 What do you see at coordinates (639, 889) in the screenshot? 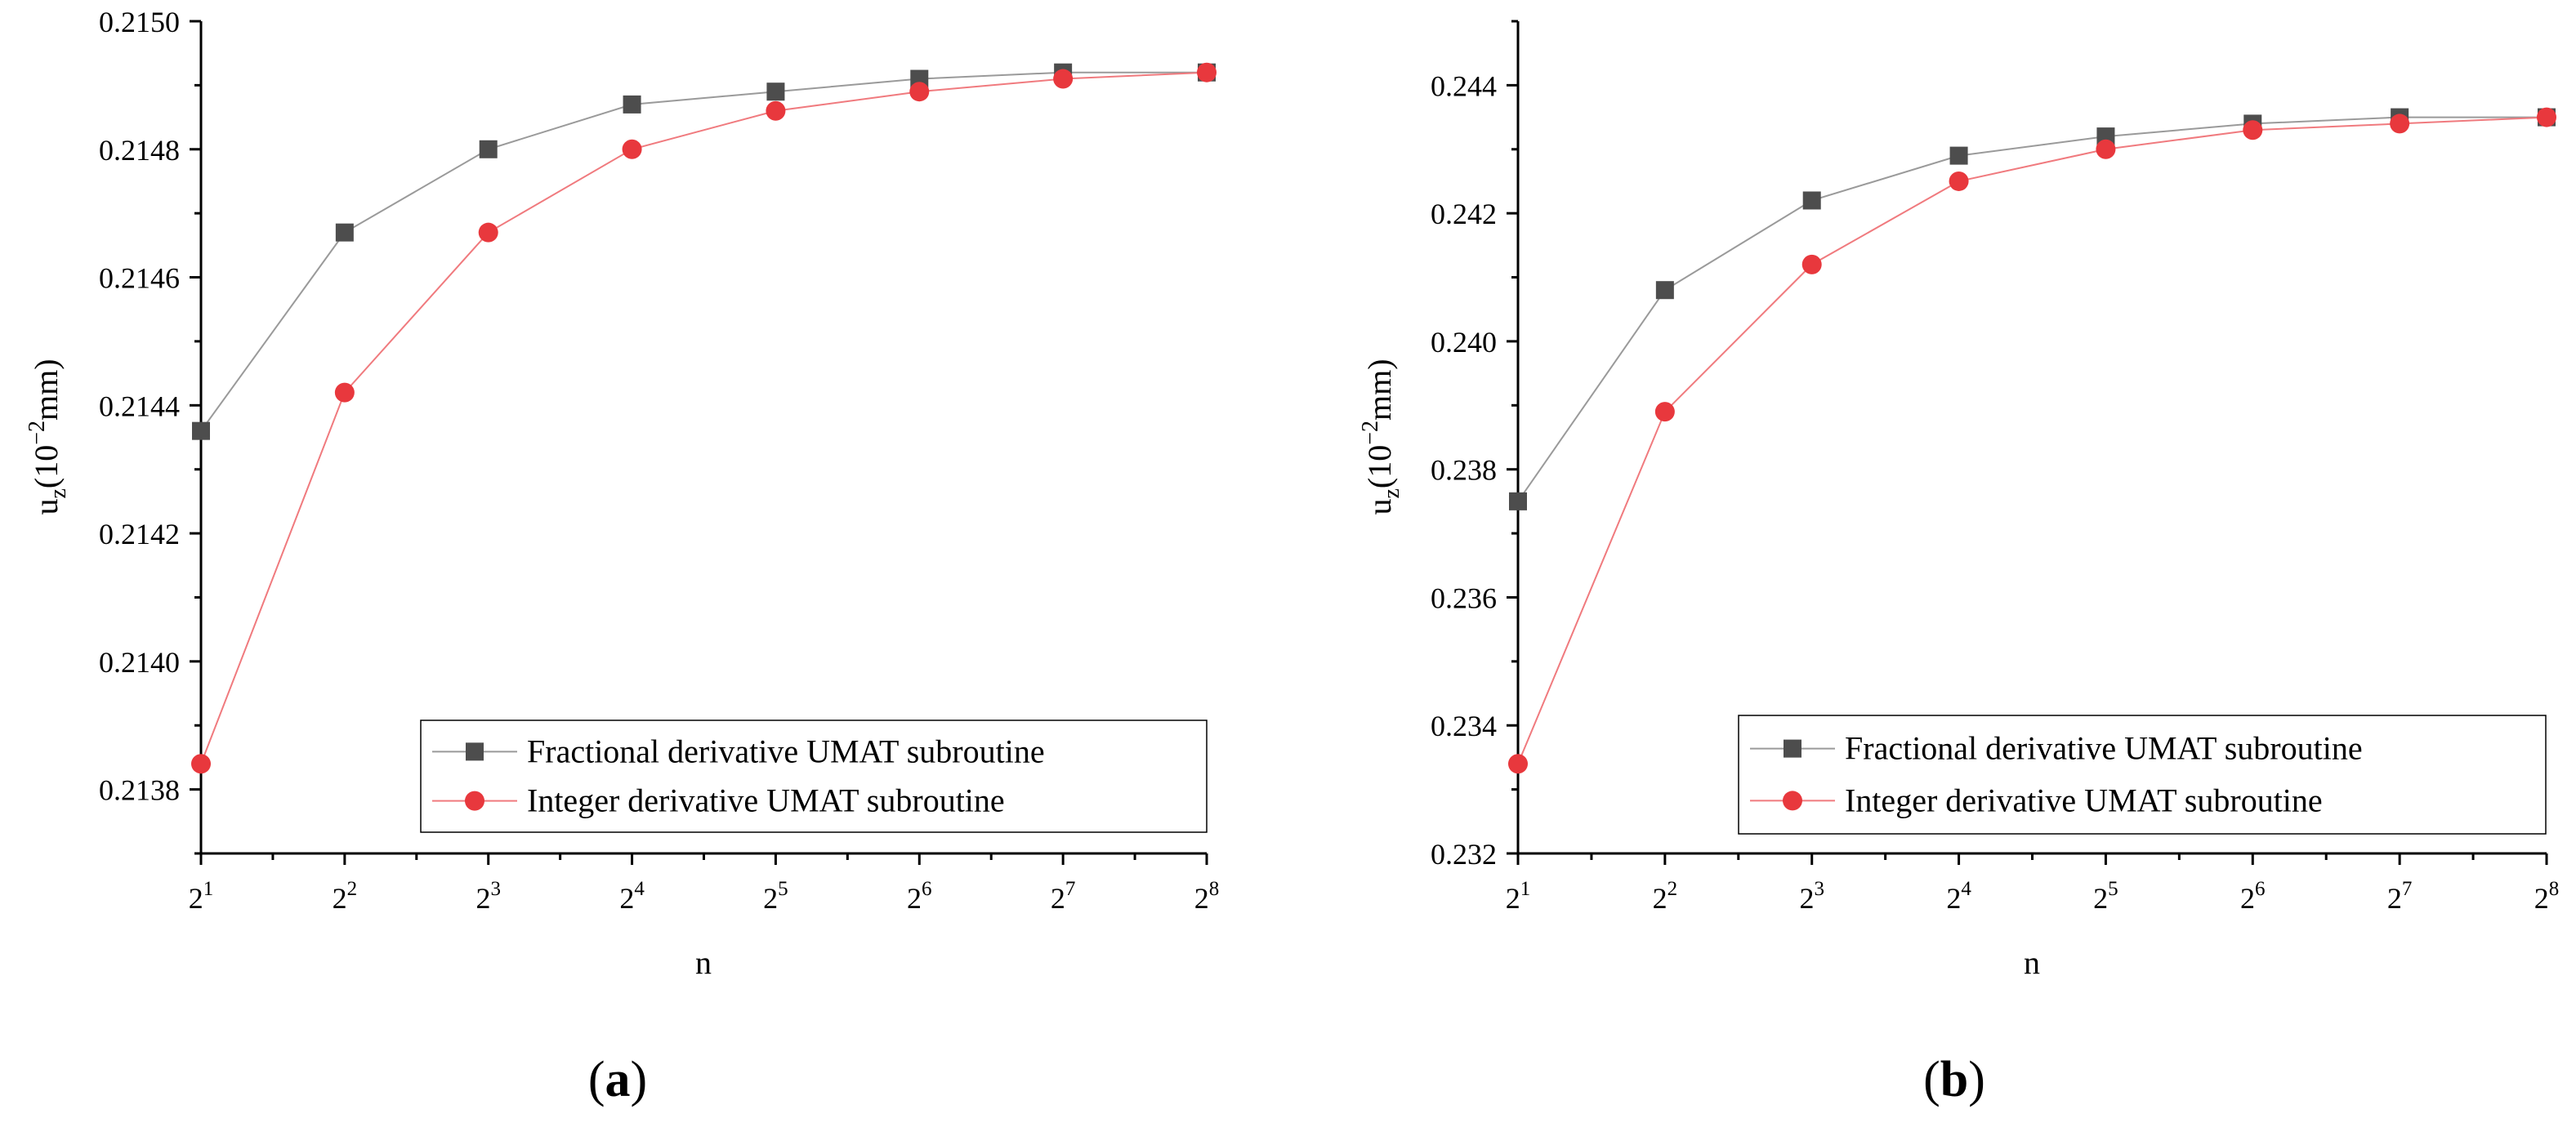
I see `x-tick-exponent: 4` at bounding box center [639, 889].